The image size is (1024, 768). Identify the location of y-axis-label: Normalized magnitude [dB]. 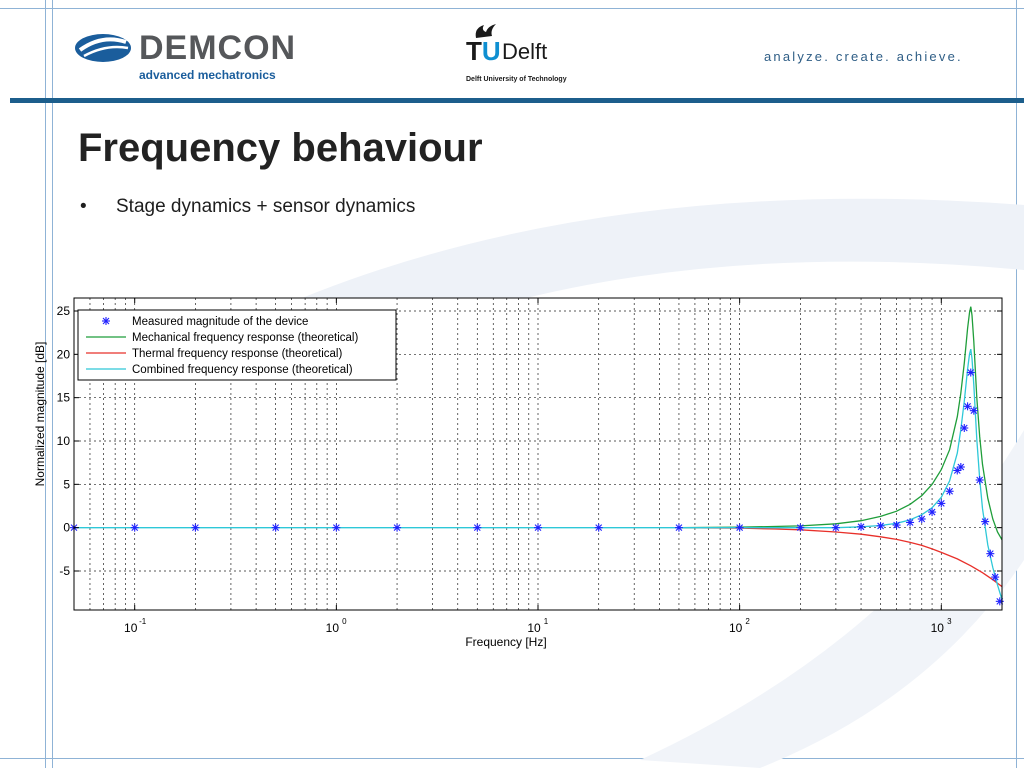
(40, 414).